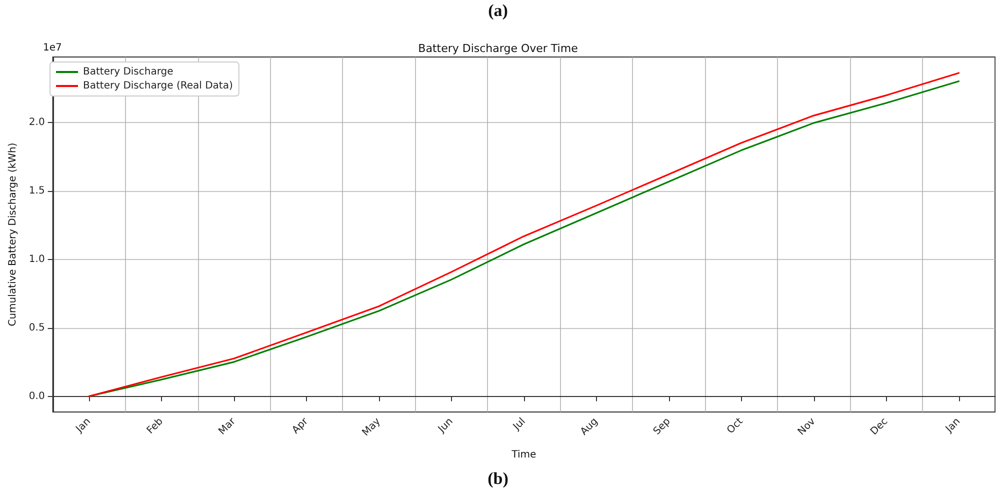 Image resolution: width=996 pixels, height=497 pixels. What do you see at coordinates (52, 48) in the screenshot?
I see `text: 1e7` at bounding box center [52, 48].